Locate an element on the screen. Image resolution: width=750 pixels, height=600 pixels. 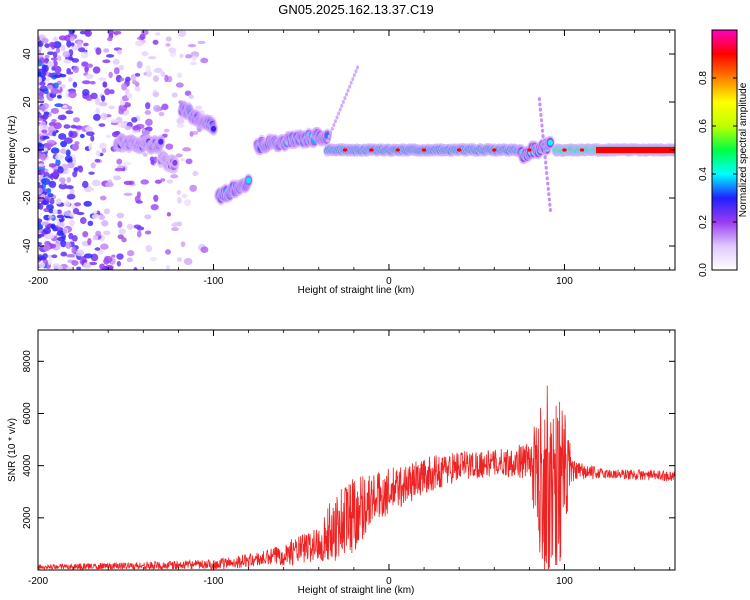
ridge-core is located at coordinates (248, 180).